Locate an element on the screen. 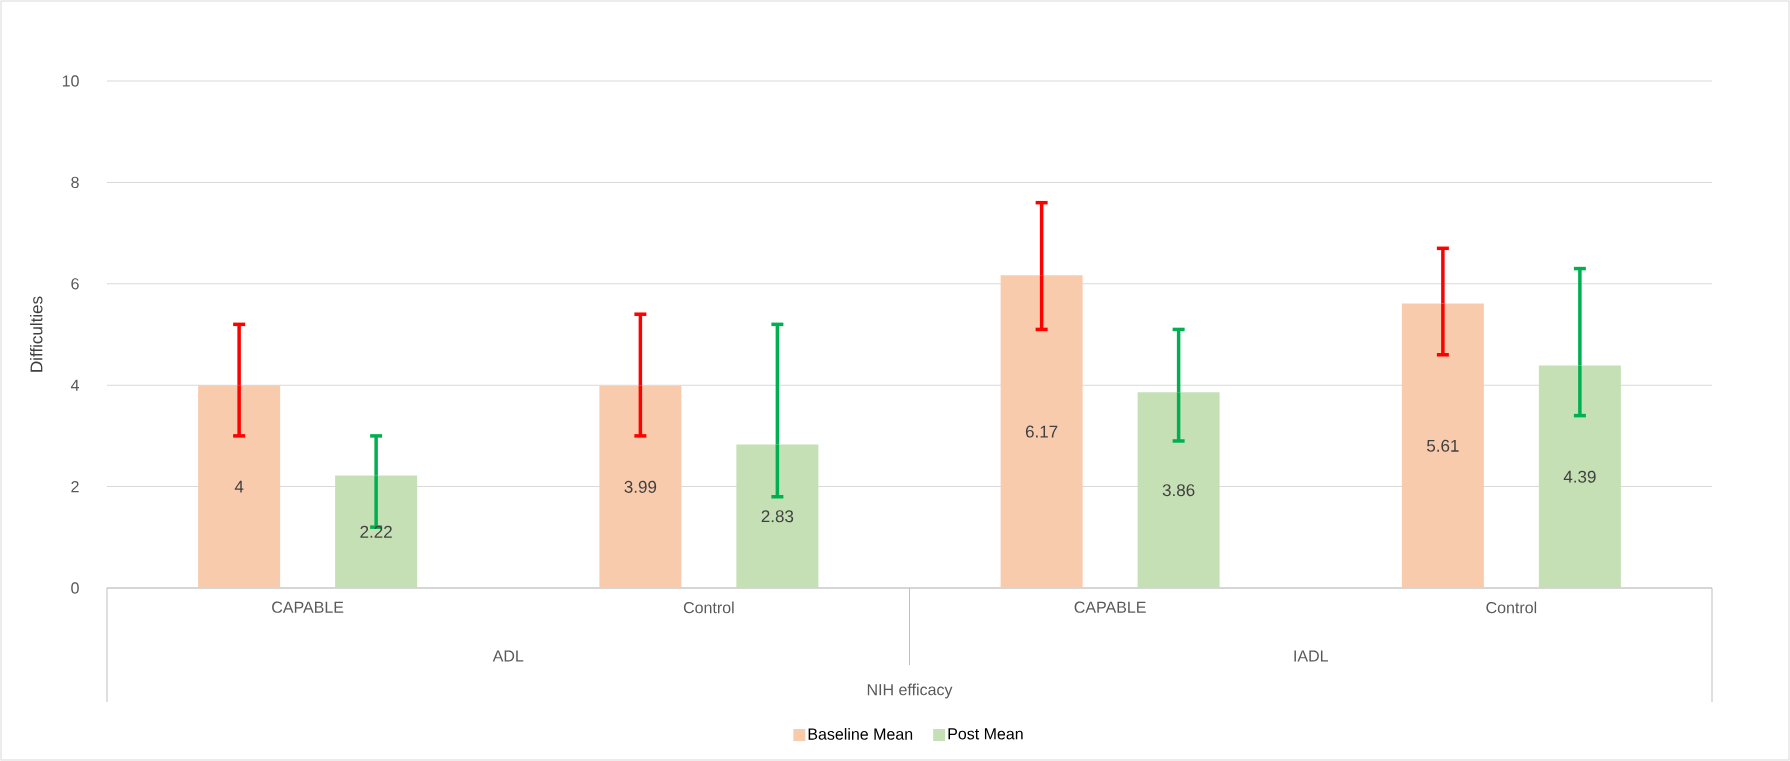 This screenshot has width=1790, height=761. data-label: 2.22 is located at coordinates (376, 531).